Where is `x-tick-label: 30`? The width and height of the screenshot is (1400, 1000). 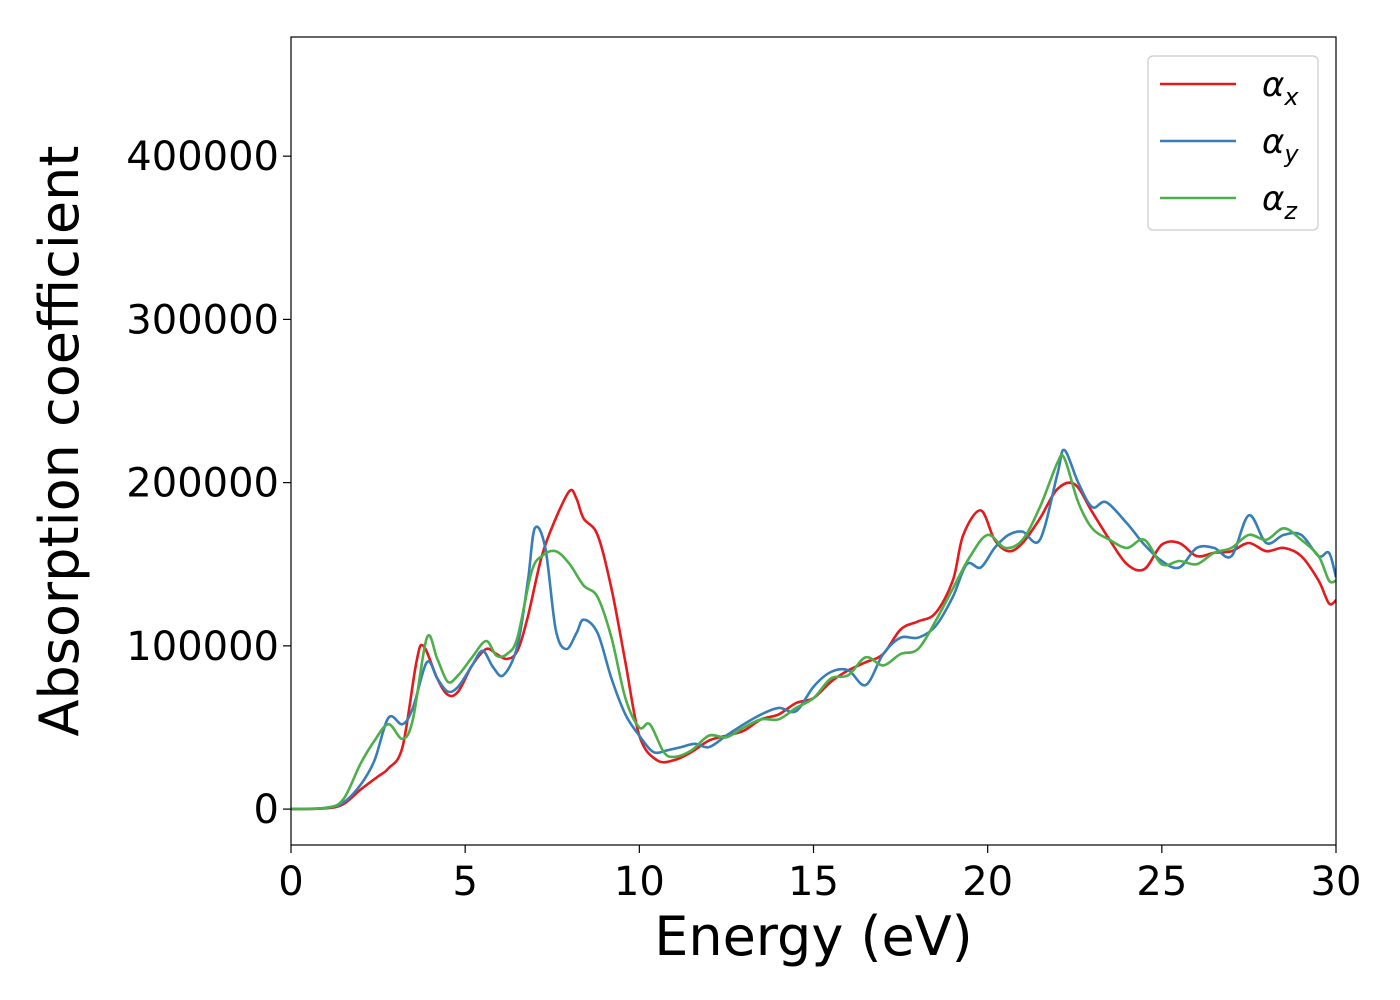 x-tick-label: 30 is located at coordinates (1336, 882).